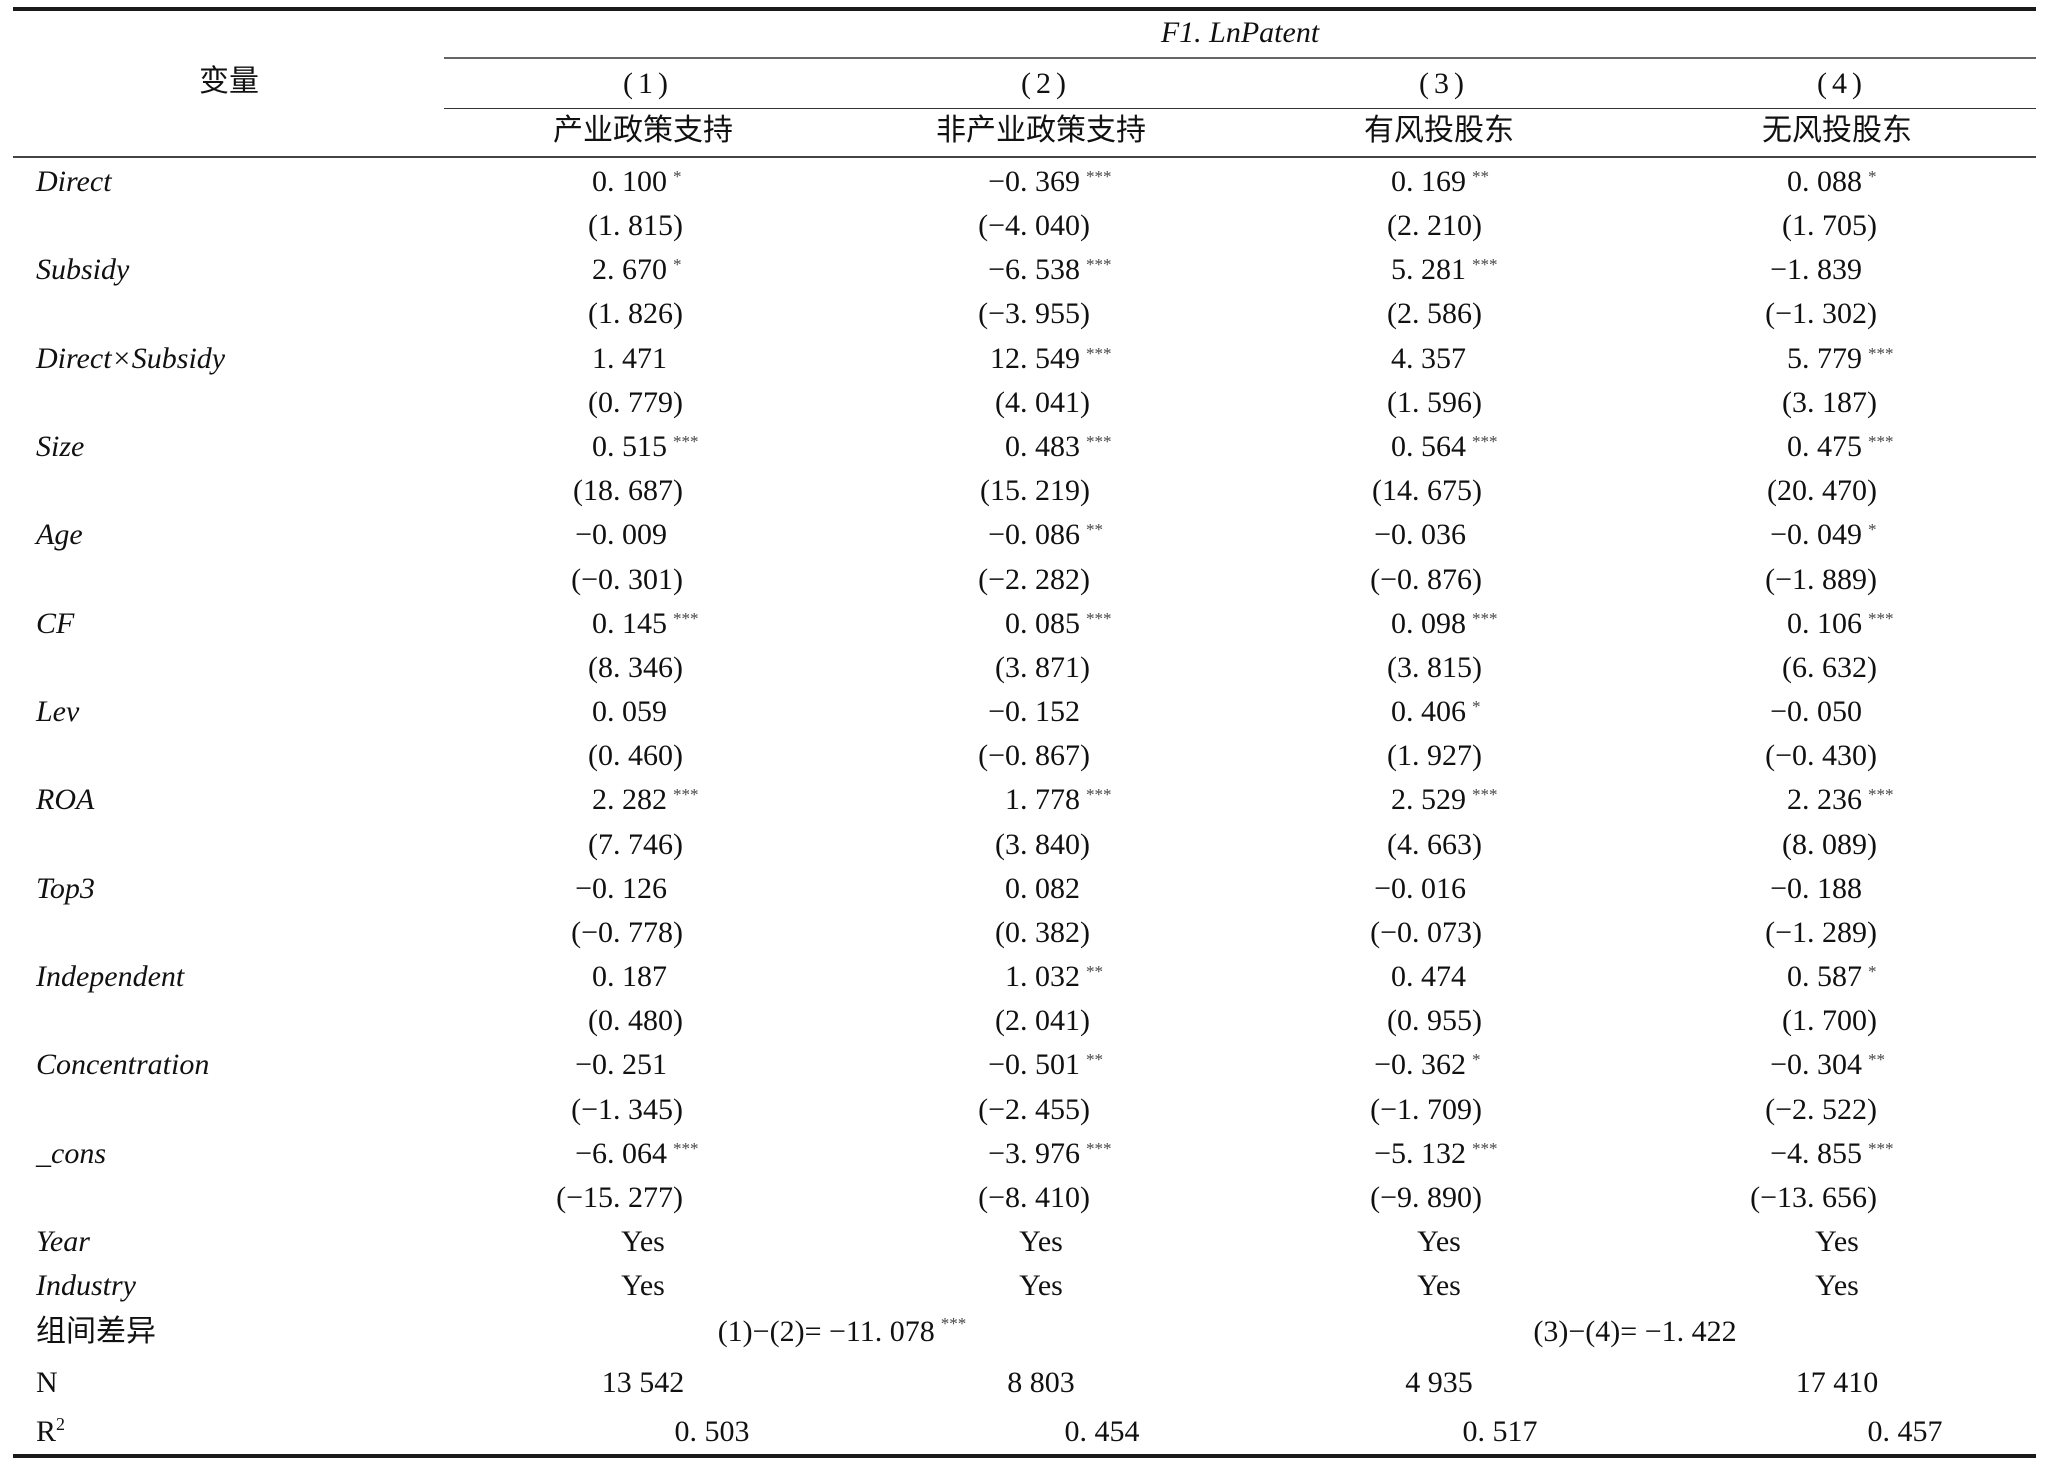  What do you see at coordinates (1034, 1153) in the screenshot?
I see `coef-value: −3. 976` at bounding box center [1034, 1153].